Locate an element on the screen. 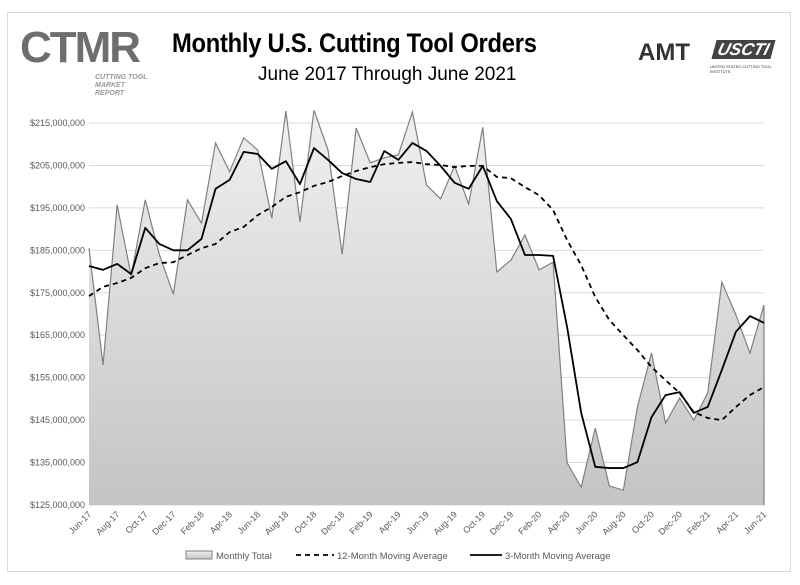  x-tick-label: Aug-17 is located at coordinates (108, 523).